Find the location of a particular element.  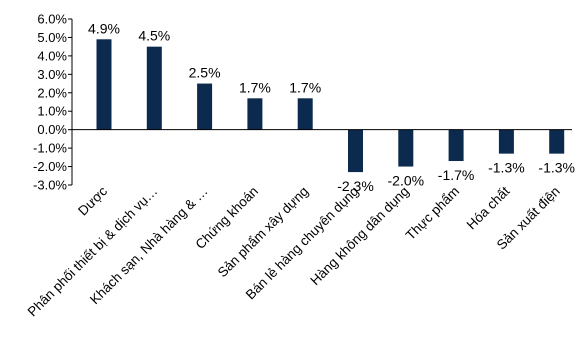

data-label: 2.5% is located at coordinates (205, 73).